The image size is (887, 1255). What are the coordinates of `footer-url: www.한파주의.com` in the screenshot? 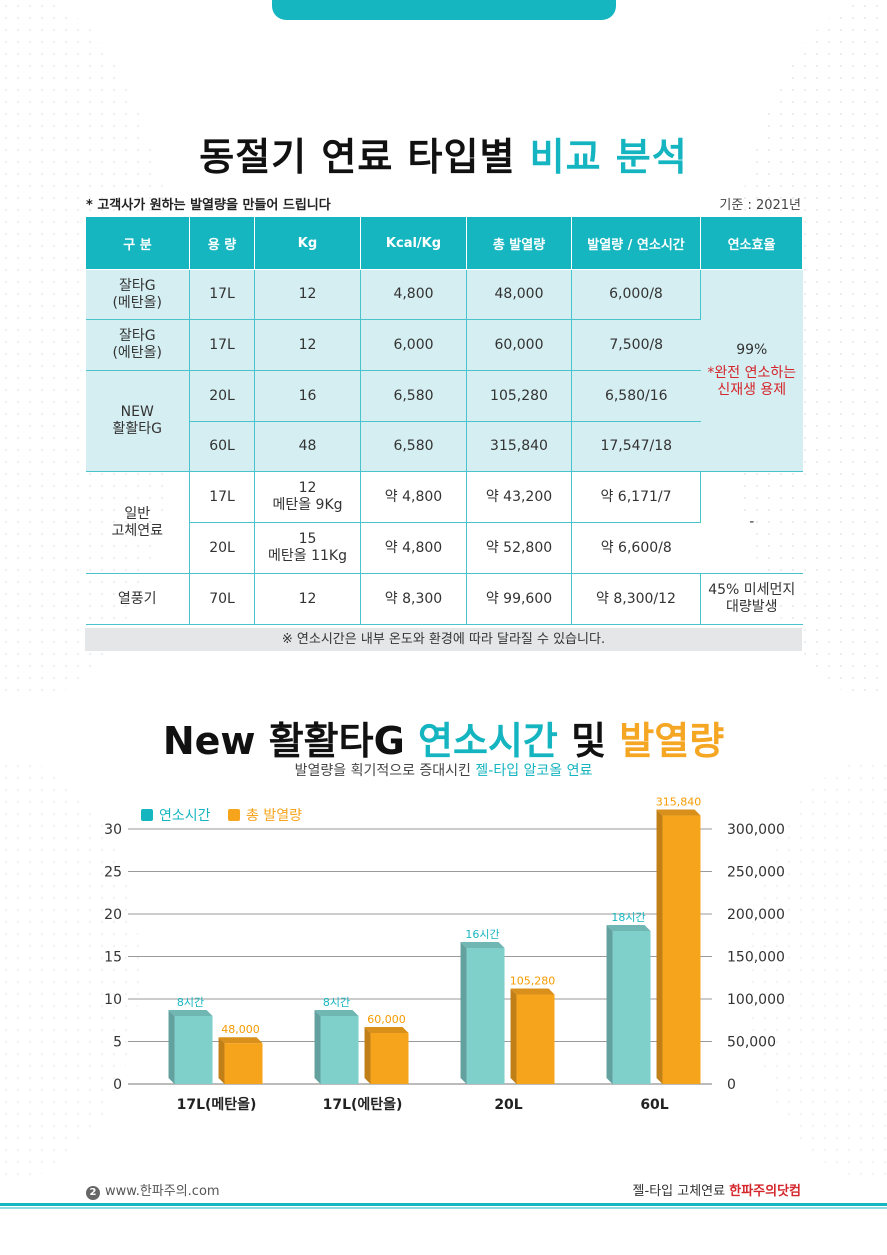 It's located at (162, 1191).